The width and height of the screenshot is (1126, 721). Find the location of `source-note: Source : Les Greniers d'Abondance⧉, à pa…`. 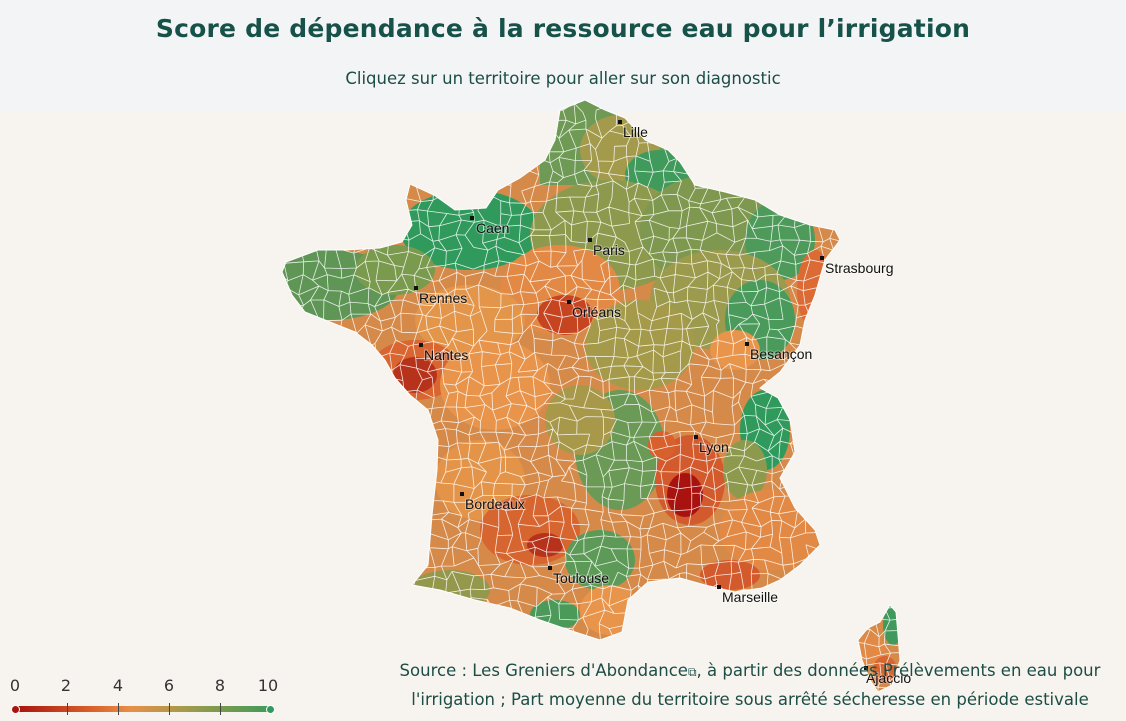

source-note: Source : Les Greniers d'Abondance⧉, à pa… is located at coordinates (750, 685).